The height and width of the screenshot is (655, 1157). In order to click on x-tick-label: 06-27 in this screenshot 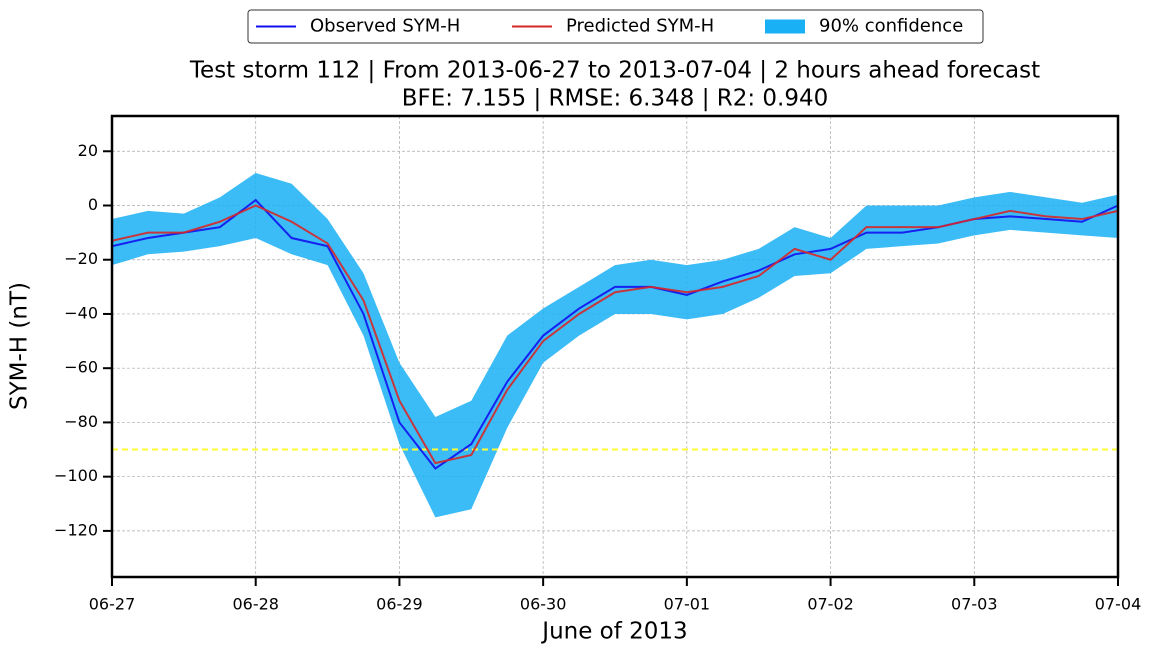, I will do `click(112, 604)`.